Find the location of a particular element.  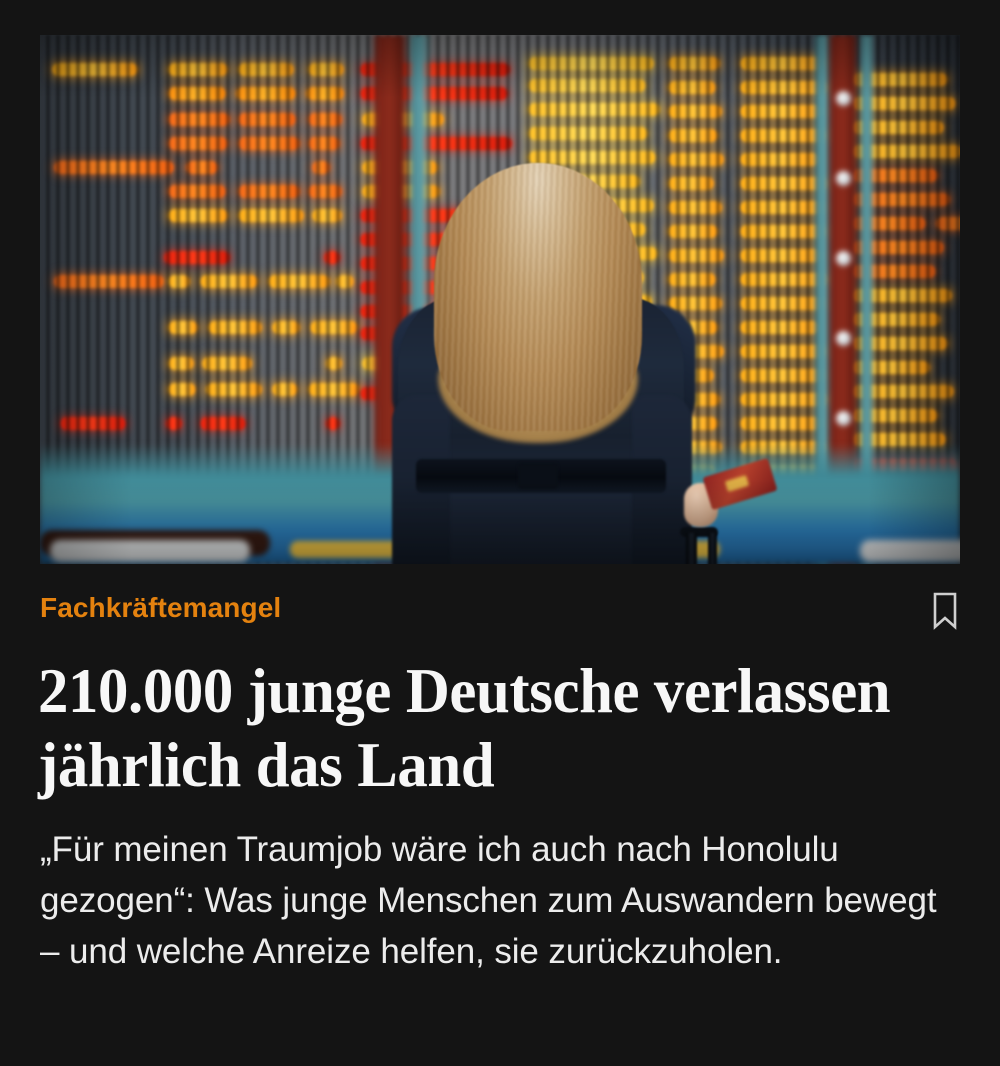

belt-buckle is located at coordinates (538, 476).